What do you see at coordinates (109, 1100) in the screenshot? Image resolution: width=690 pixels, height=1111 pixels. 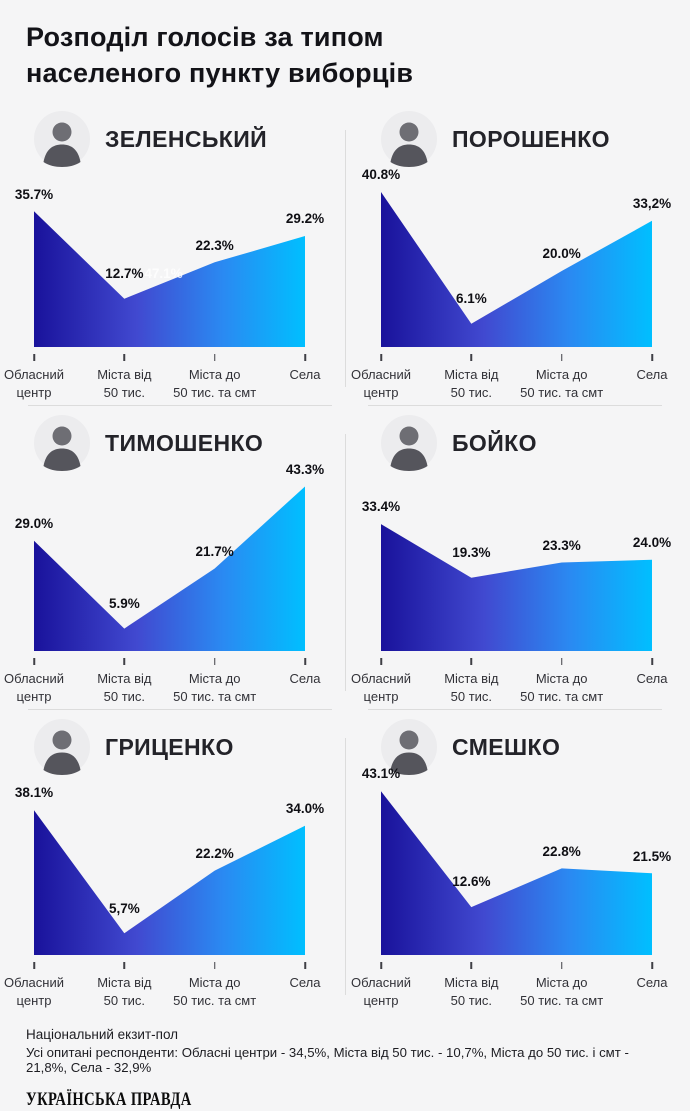 I see `ukrainska-pravda-logo: УКРАЇНСЬКА ПРАВДА` at bounding box center [109, 1100].